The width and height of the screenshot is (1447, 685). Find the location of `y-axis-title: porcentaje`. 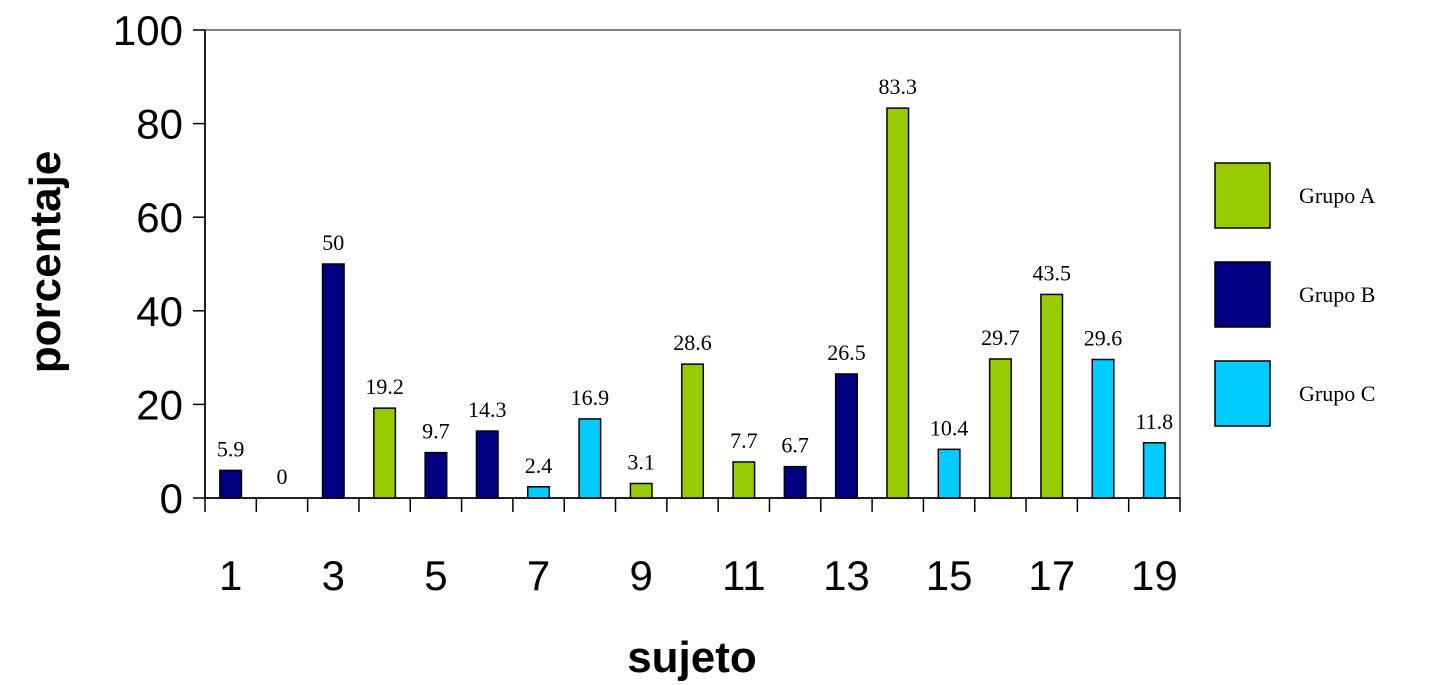

y-axis-title: porcentaje is located at coordinates (45, 262).